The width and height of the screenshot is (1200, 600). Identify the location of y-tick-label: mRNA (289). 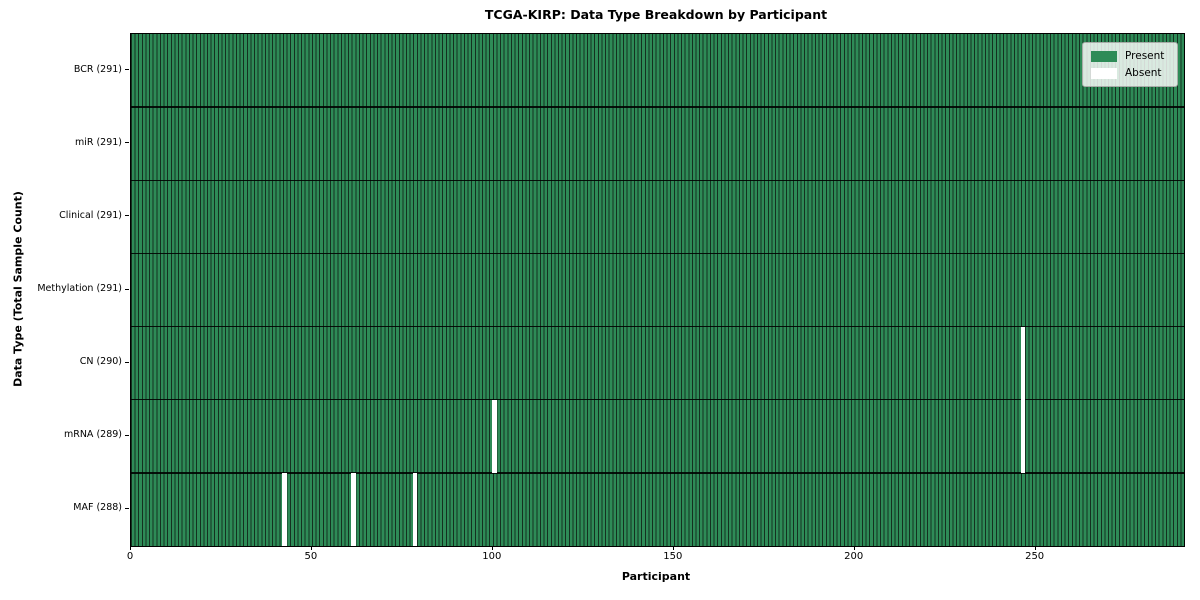
(92, 435).